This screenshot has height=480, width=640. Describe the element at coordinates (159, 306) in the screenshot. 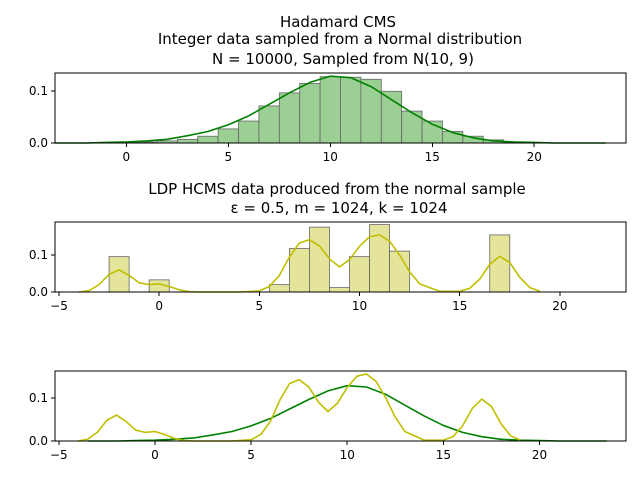

I see `chart2-xtick-label-1: 0` at that location.